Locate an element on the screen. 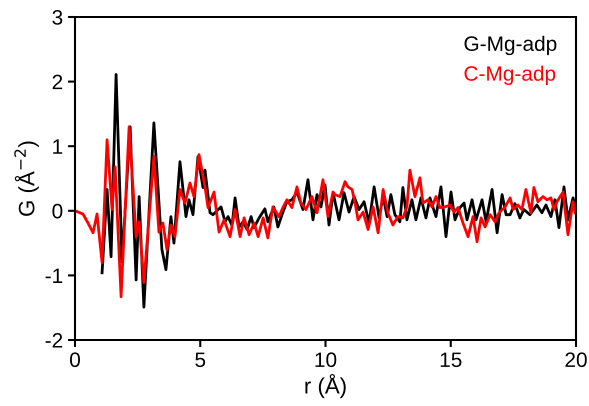 Image resolution: width=589 pixels, height=406 pixels. x-tick-label: 0 is located at coordinates (75, 360).